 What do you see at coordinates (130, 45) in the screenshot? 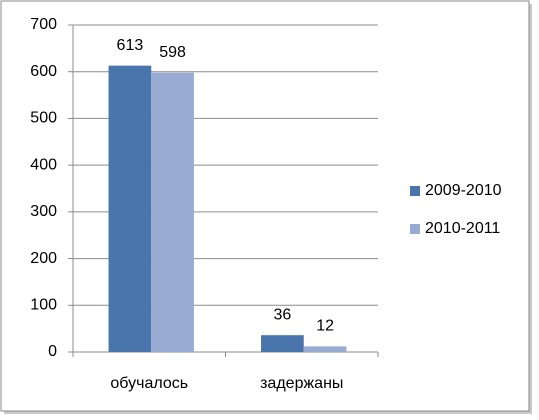
I see `data-label: 613` at bounding box center [130, 45].